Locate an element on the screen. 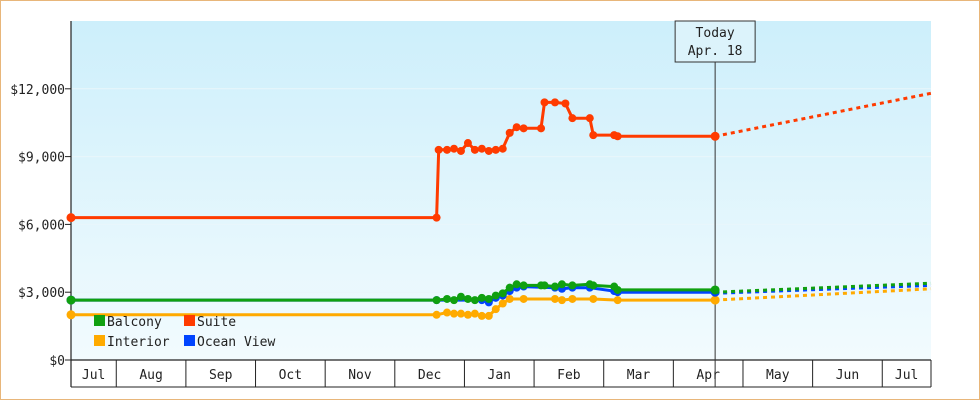 The height and width of the screenshot is (400, 980). legend-label-interior: Interior is located at coordinates (138, 342).